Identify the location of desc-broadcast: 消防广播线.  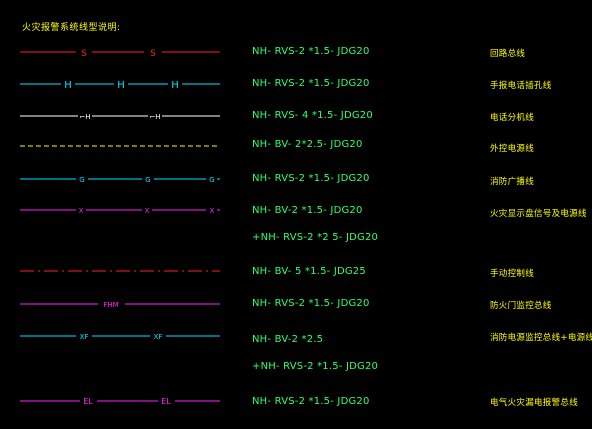
(512, 182).